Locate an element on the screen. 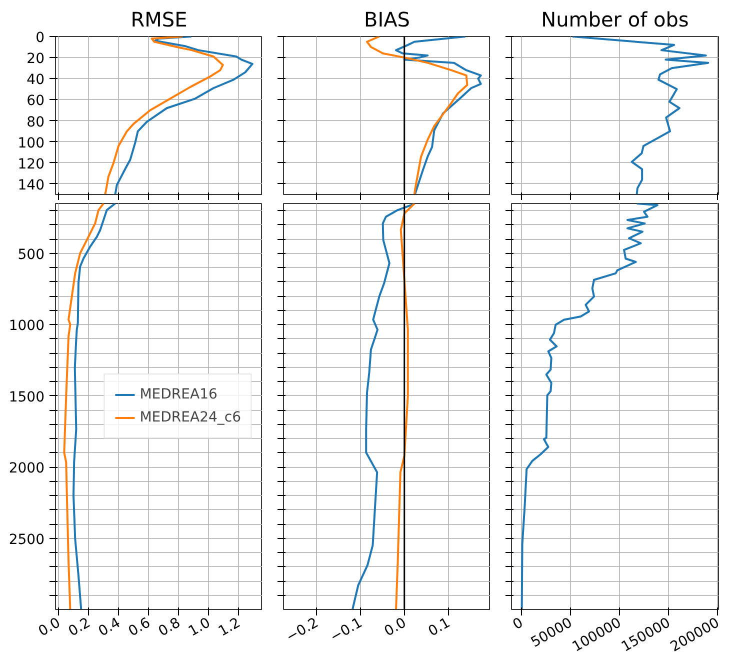 Image resolution: width=730 pixels, height=655 pixels. y-tick-label: 1000 is located at coordinates (26, 326).